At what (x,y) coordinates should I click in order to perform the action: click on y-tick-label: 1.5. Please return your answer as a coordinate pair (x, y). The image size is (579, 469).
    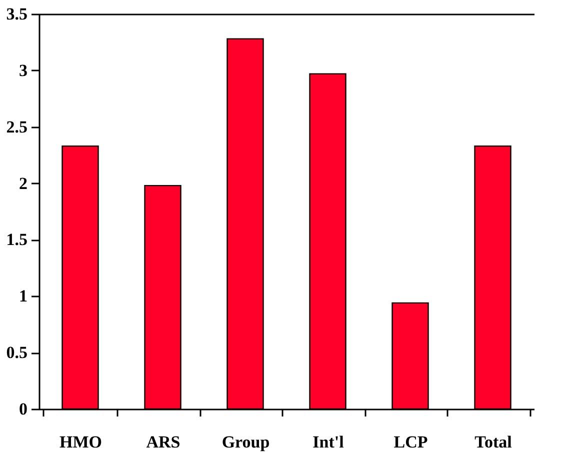
    Looking at the image, I should click on (17, 240).